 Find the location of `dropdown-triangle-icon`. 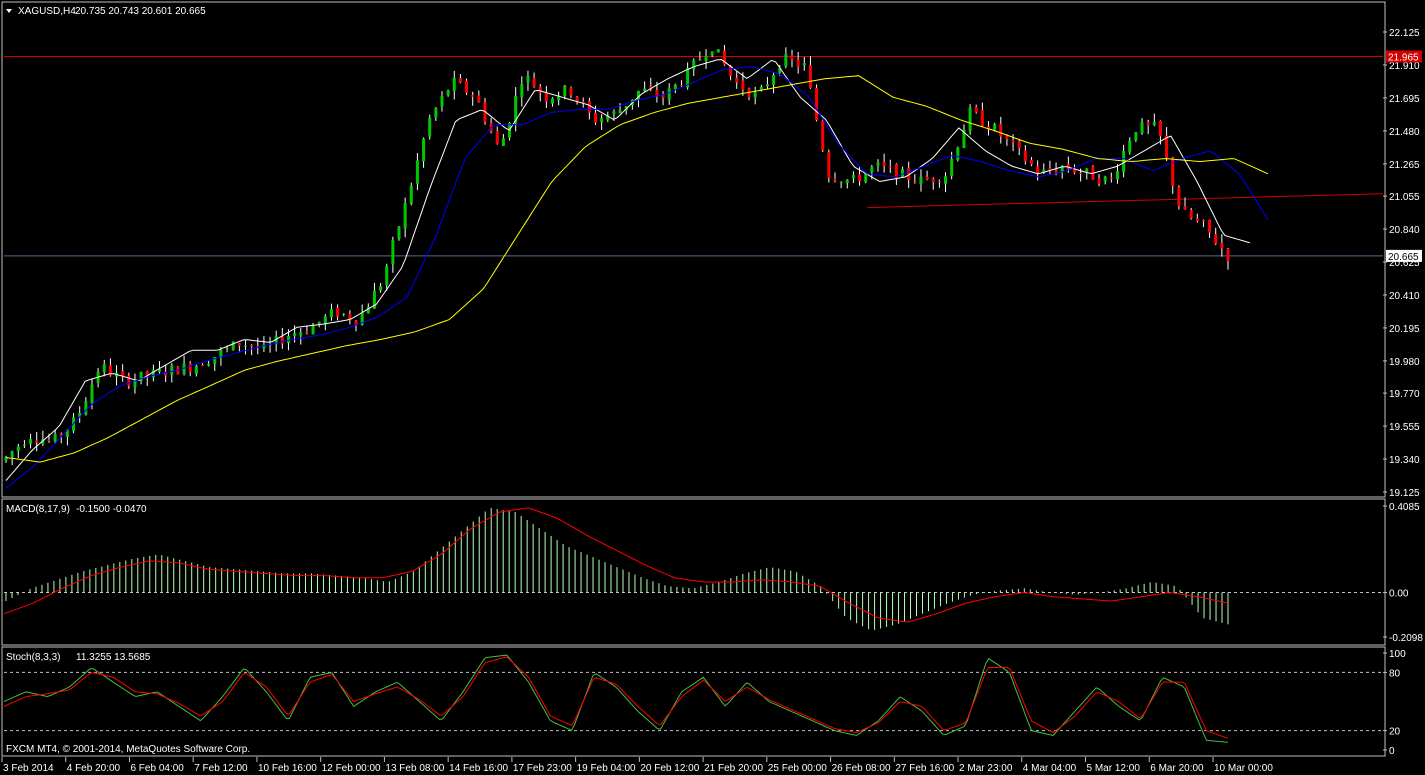

dropdown-triangle-icon is located at coordinates (9, 11).